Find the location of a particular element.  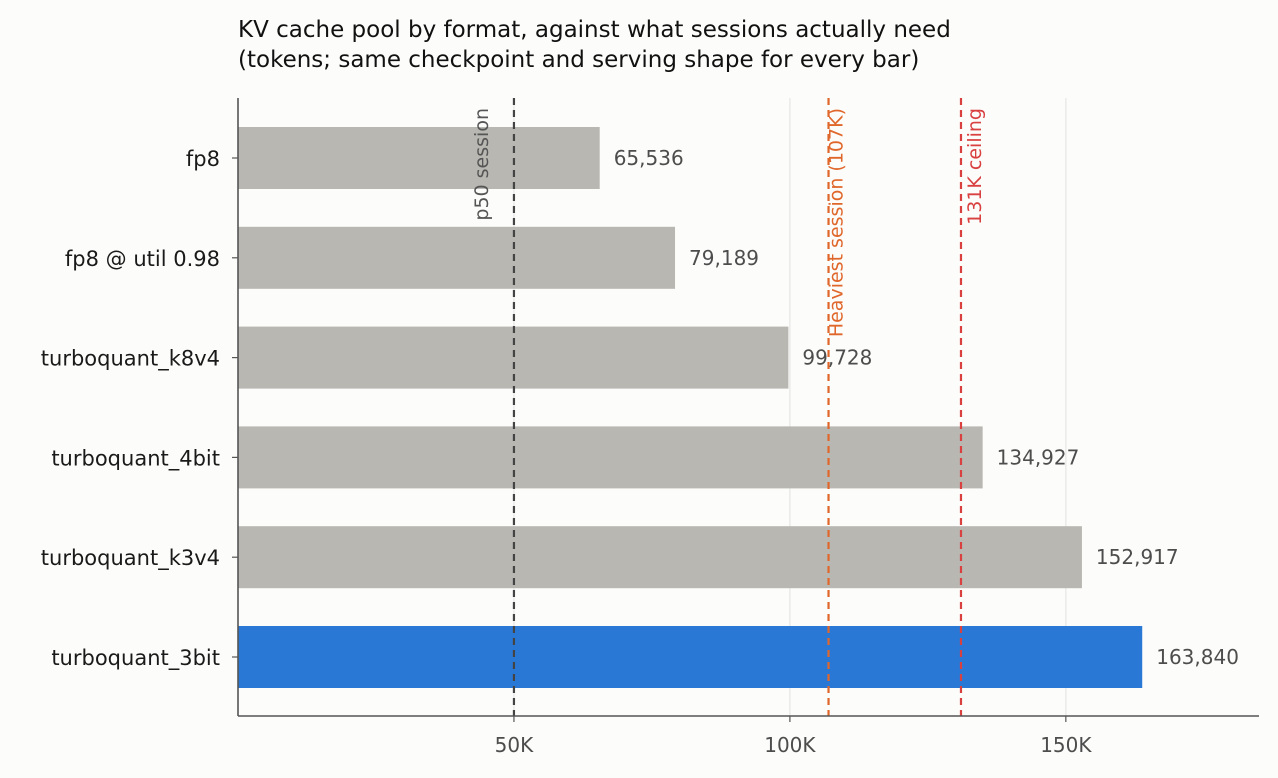

x-tick-label-2: 100K is located at coordinates (790, 745).